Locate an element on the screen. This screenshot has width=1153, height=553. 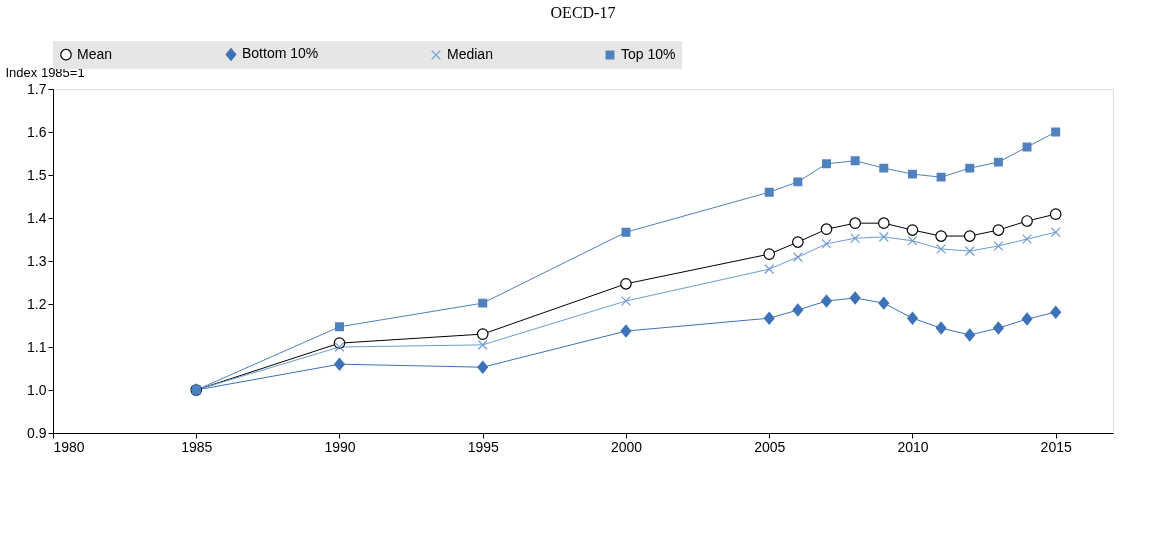
x-tick-label: 1995 is located at coordinates (483, 446).